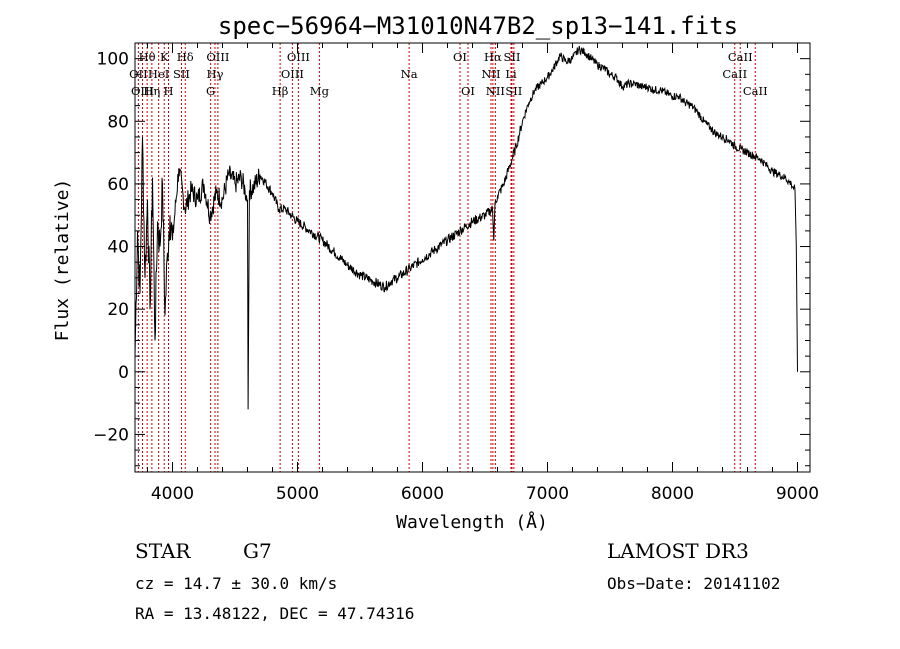 The image size is (900, 649). What do you see at coordinates (478, 26) in the screenshot?
I see `chart-title: spec−56964−M31010N47B2_sp13−141.fits` at bounding box center [478, 26].